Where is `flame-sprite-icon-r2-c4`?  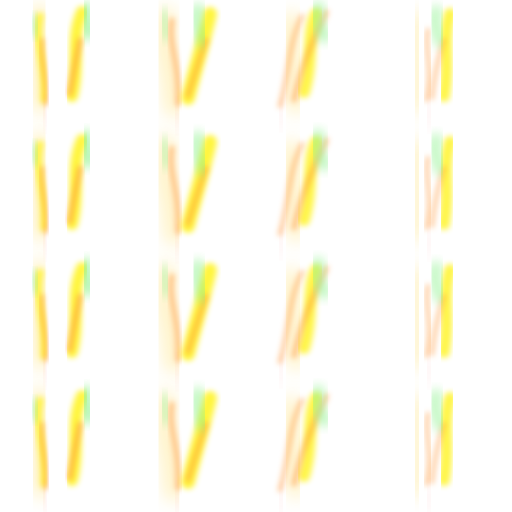 flame-sprite-icon-r2-c4 is located at coordinates (432, 194).